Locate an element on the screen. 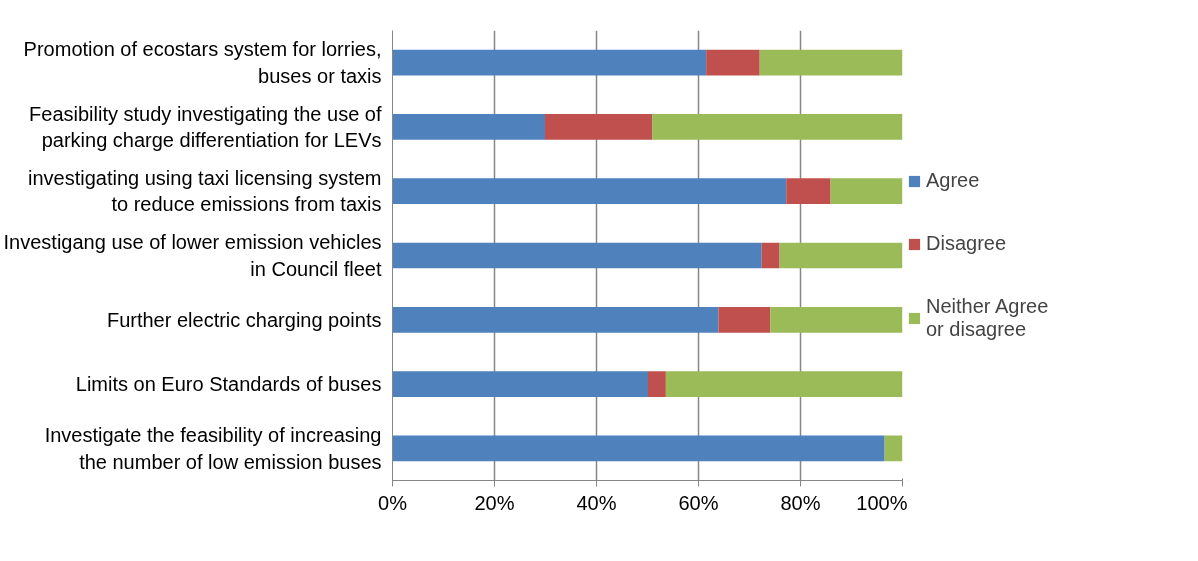 Image resolution: width=1198 pixels, height=561 pixels. y-tick-label: Further electric charging points is located at coordinates (244, 319).